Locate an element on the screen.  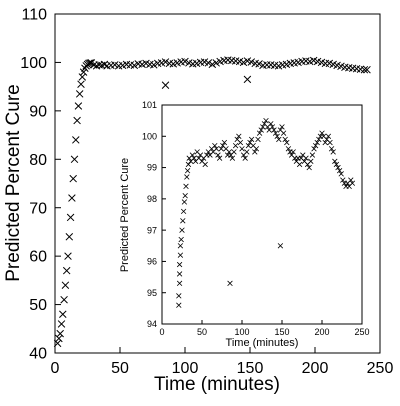
inset-y-tick-label: 97 is located at coordinates (152, 230).